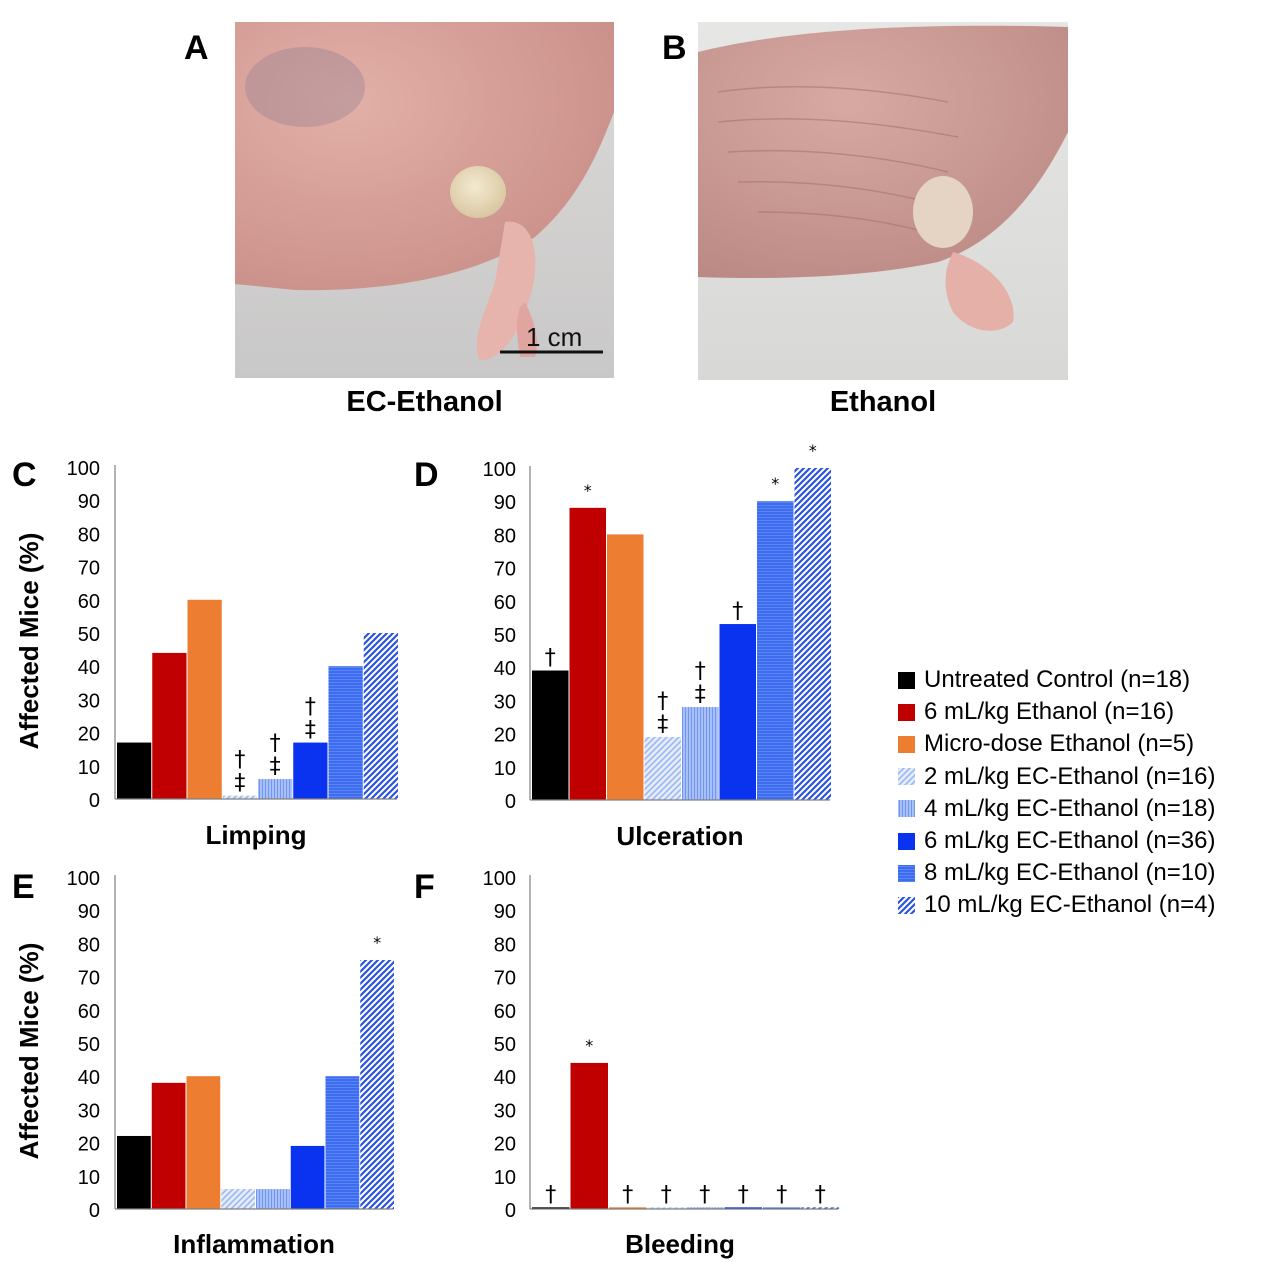 The width and height of the screenshot is (1280, 1268). I want to click on legend-item: Micro-dose Ethanol (n=5), so click(1056, 744).